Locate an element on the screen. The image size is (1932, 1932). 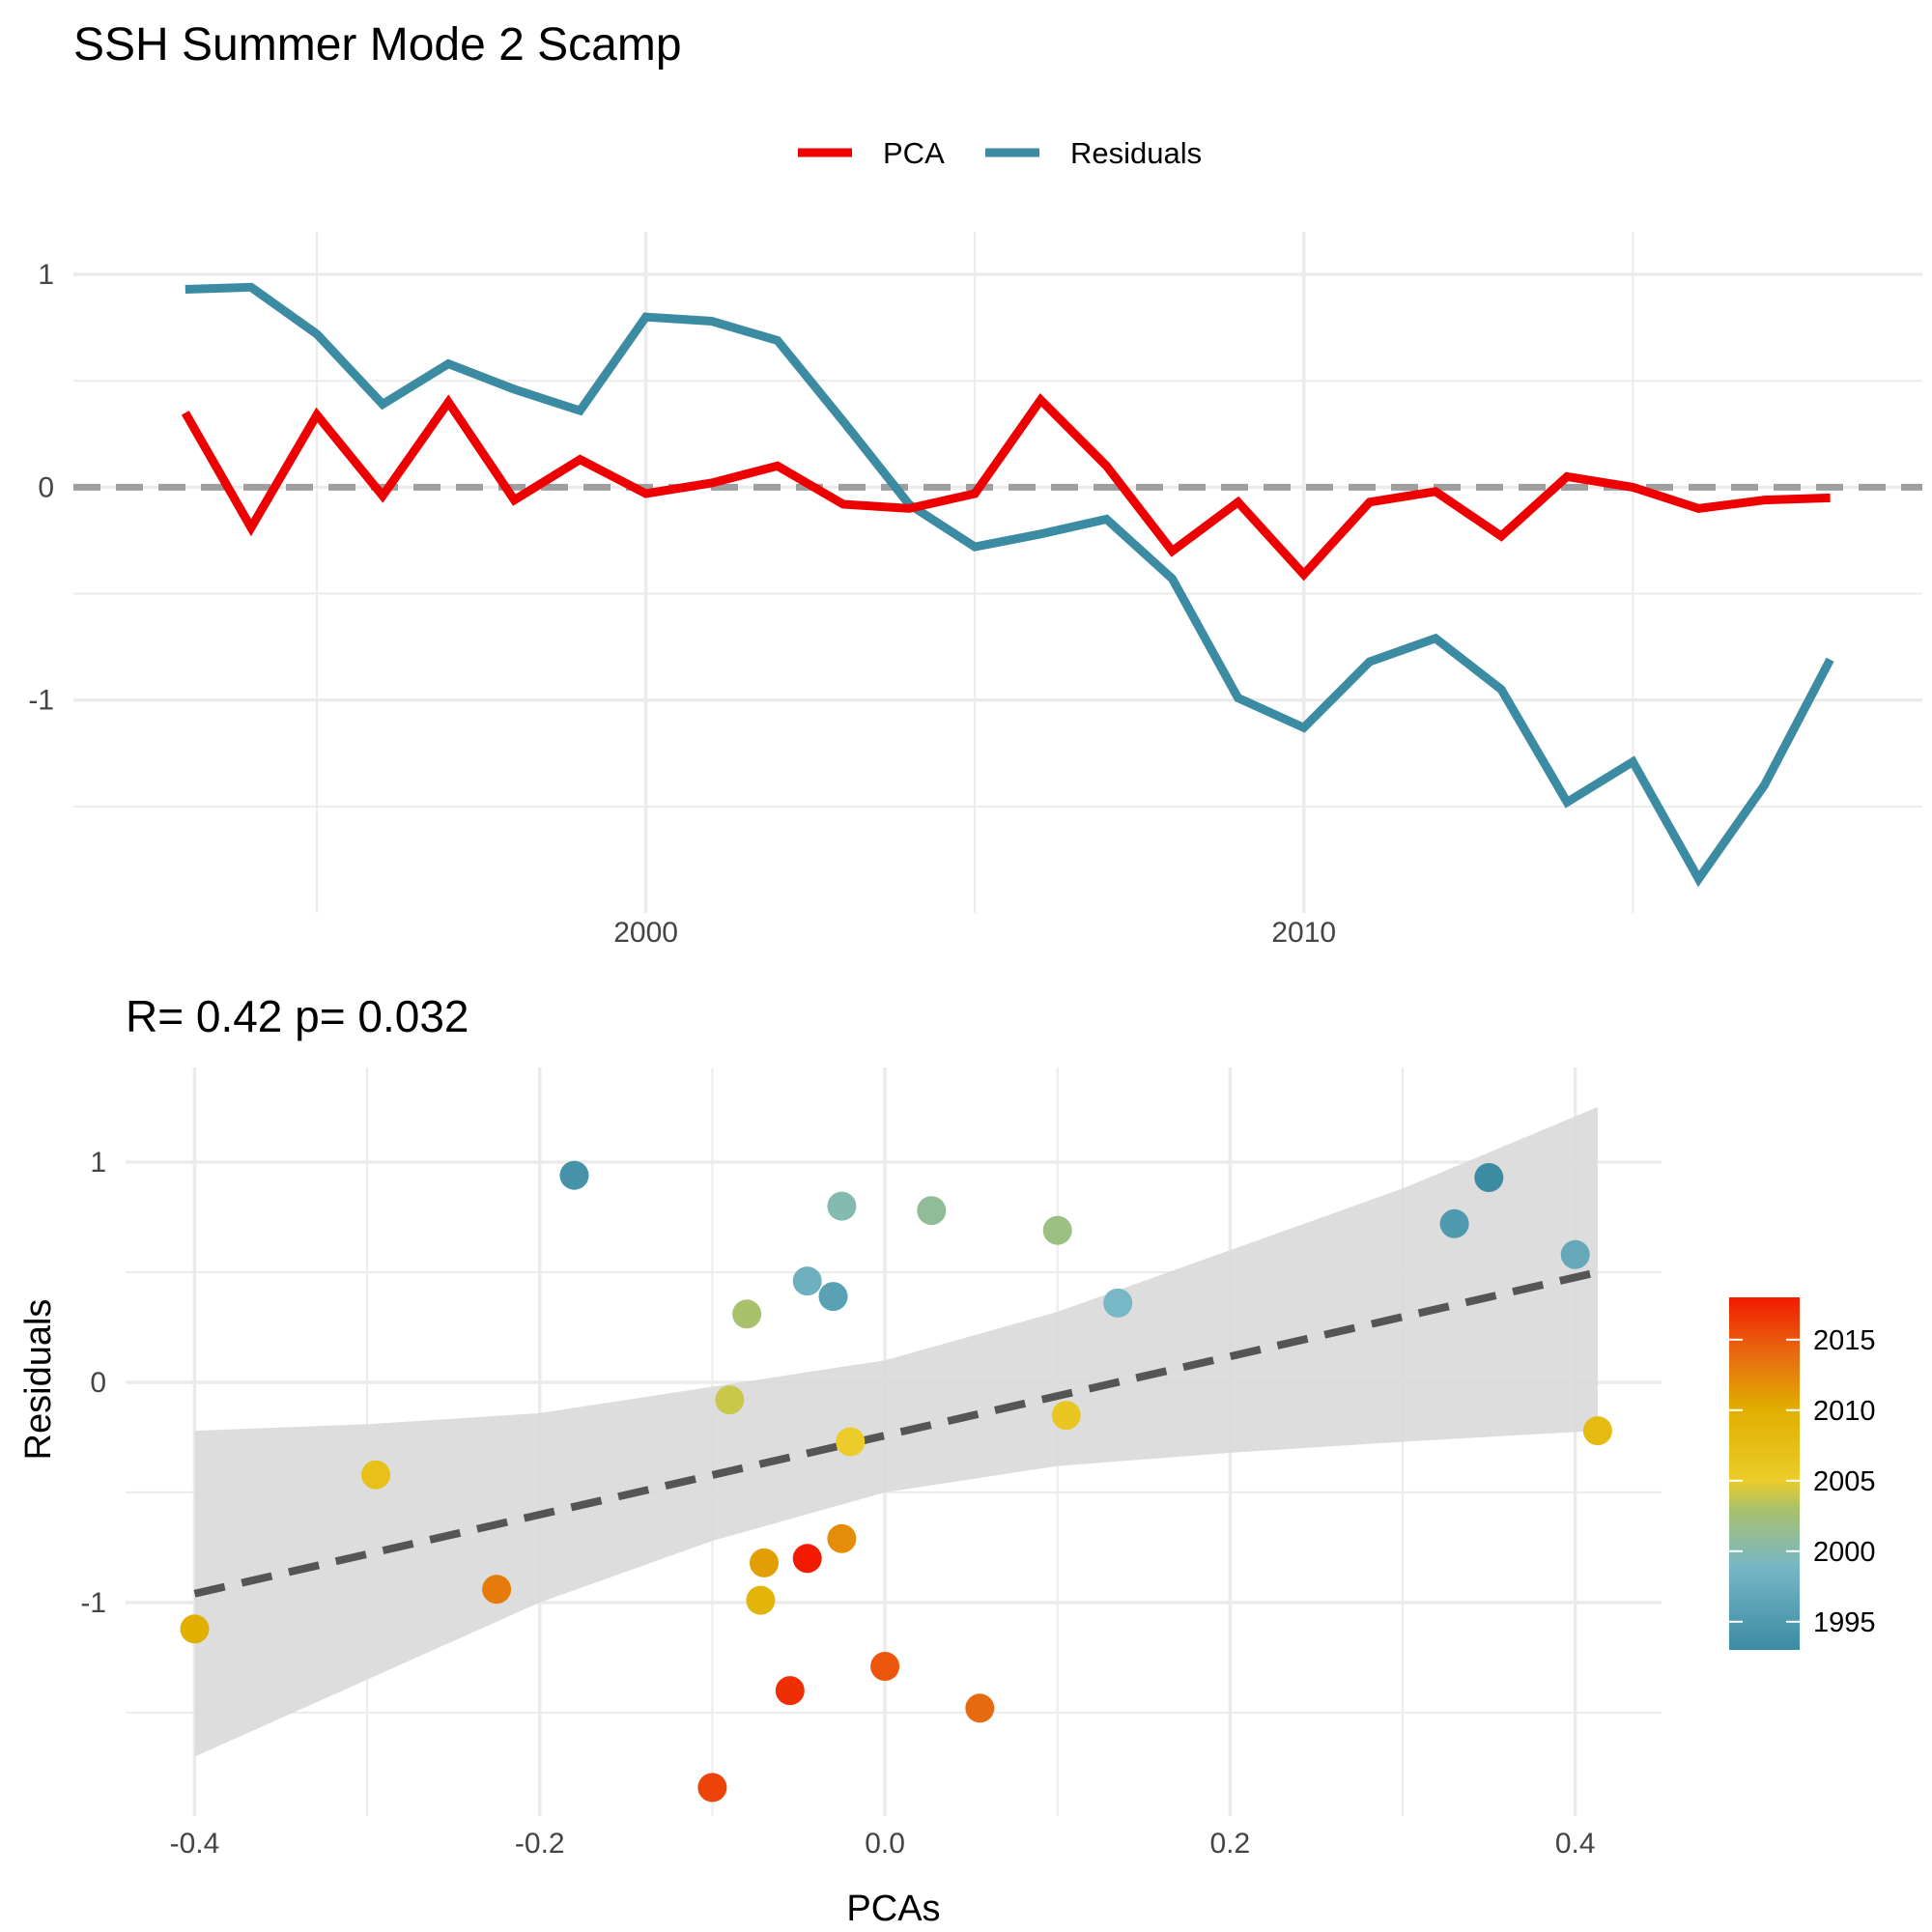
colorbar-tick-label: 1995 is located at coordinates (1844, 1622).